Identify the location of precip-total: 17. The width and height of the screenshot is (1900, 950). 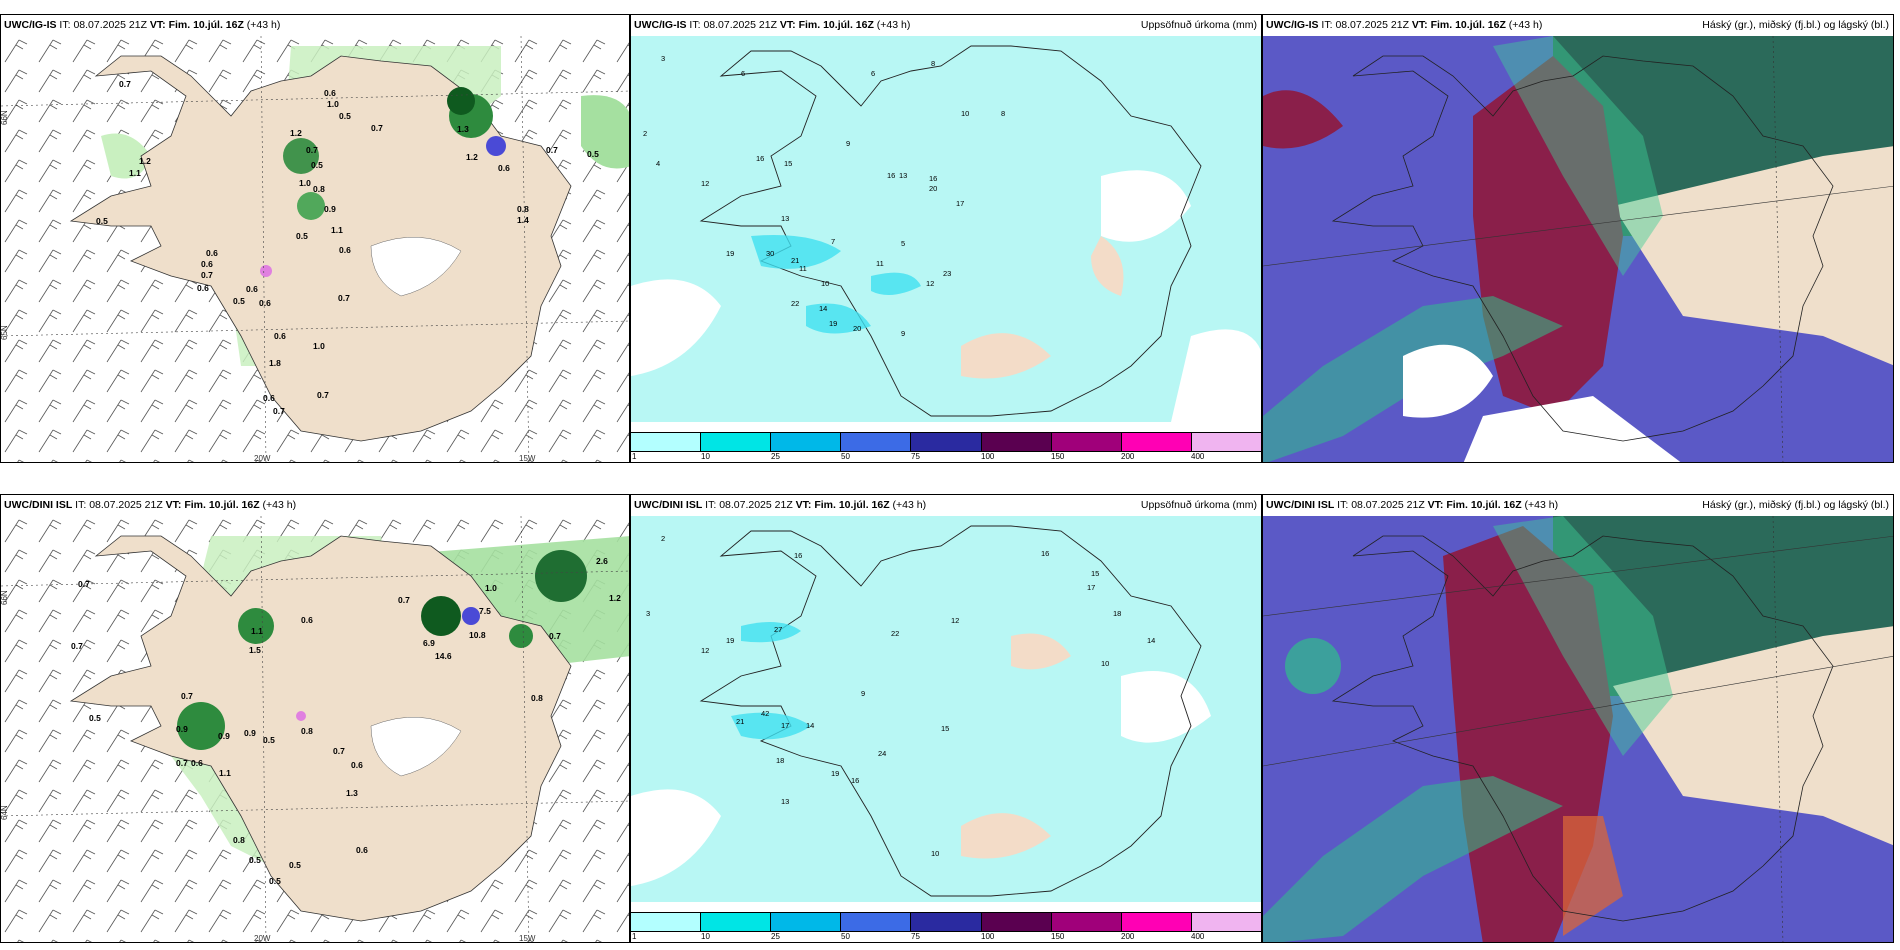
(1091, 587).